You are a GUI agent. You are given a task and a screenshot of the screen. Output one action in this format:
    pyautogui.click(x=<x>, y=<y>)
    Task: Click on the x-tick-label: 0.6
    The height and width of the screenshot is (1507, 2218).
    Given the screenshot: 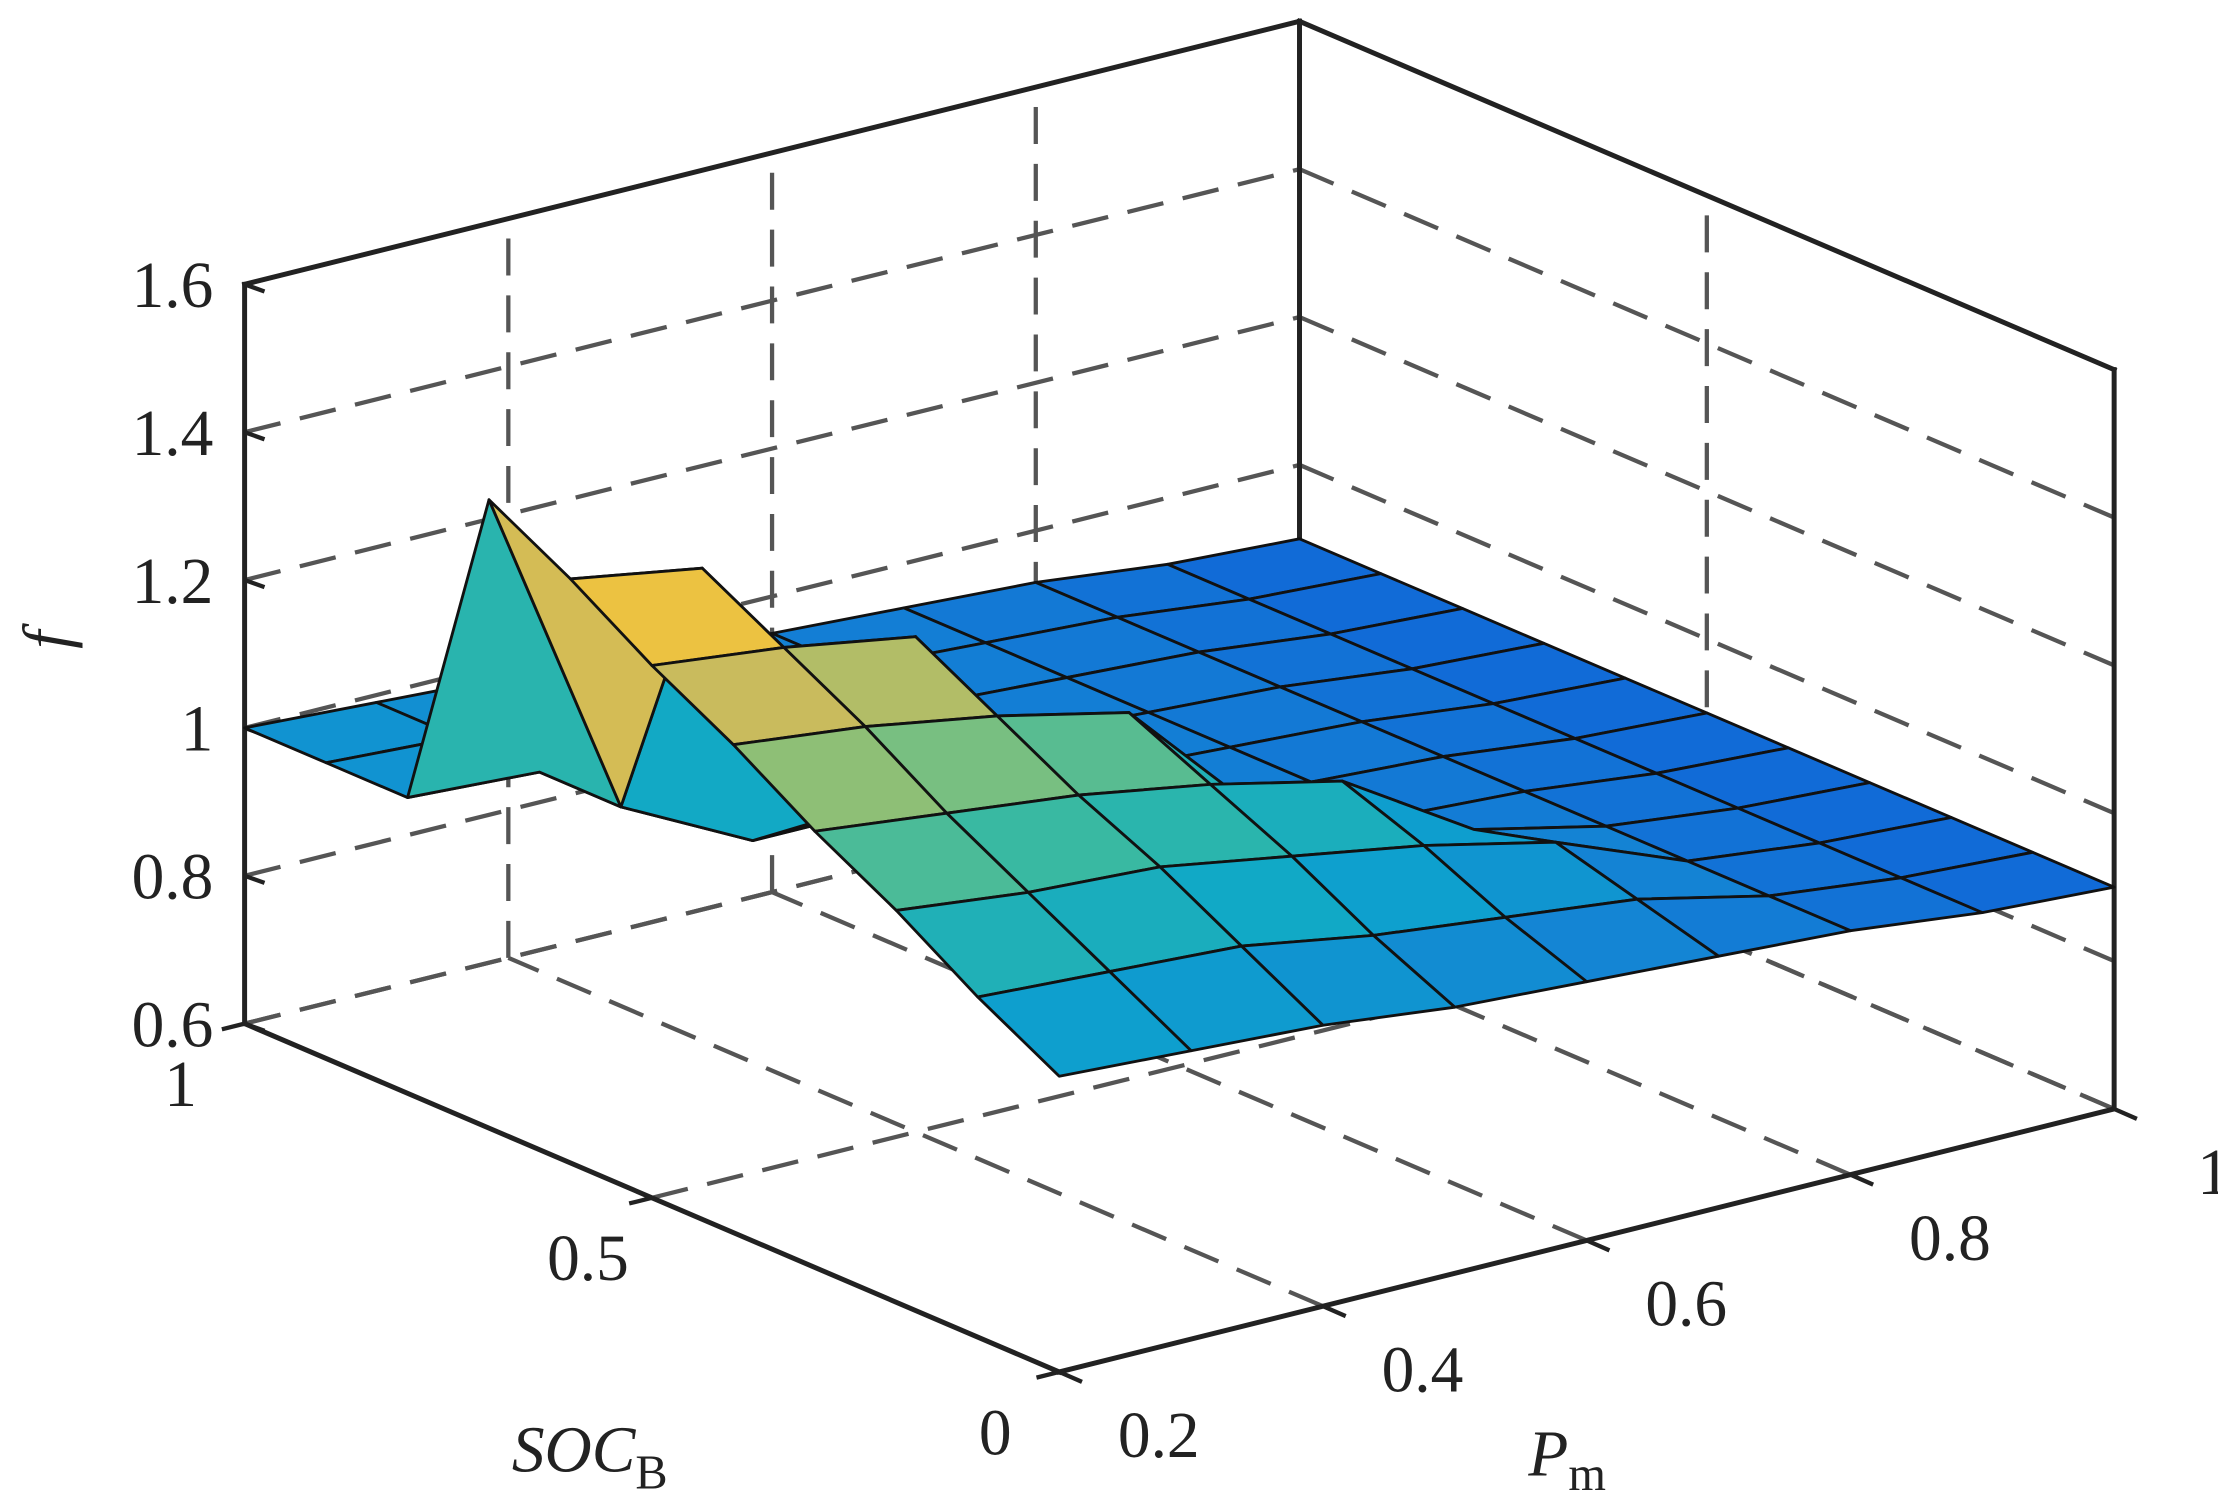 What is the action you would take?
    pyautogui.click(x=1686, y=1305)
    